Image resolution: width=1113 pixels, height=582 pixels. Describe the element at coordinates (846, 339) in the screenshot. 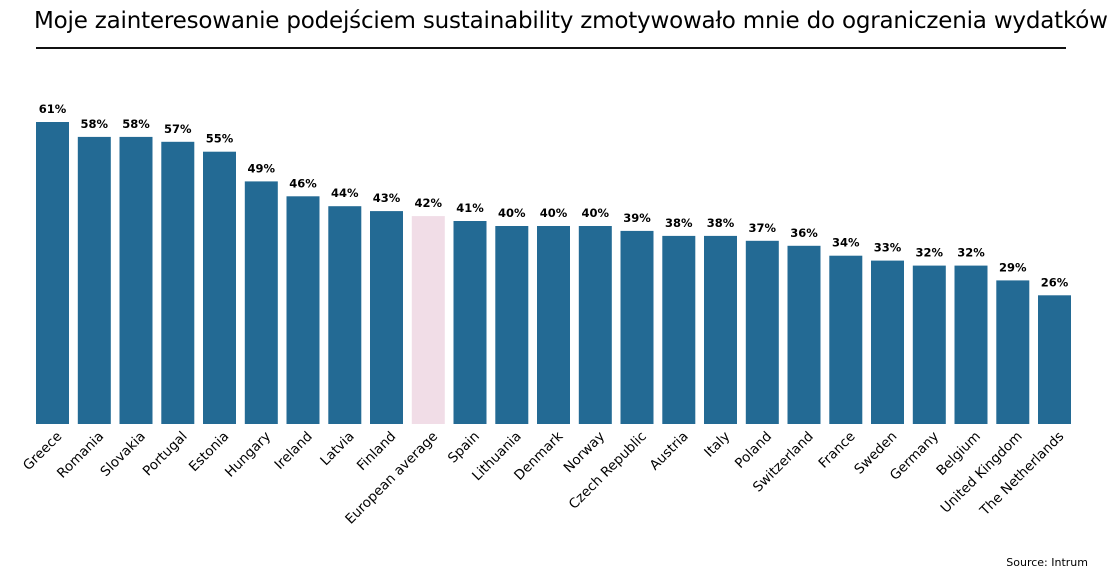

I see `bar-france` at that location.